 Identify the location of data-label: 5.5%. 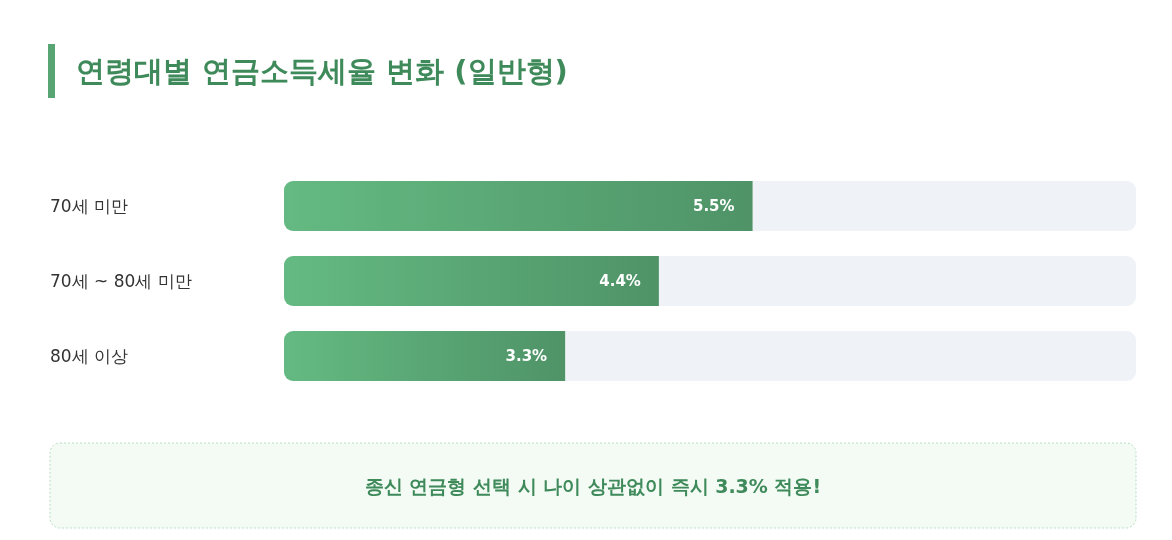
(713, 206).